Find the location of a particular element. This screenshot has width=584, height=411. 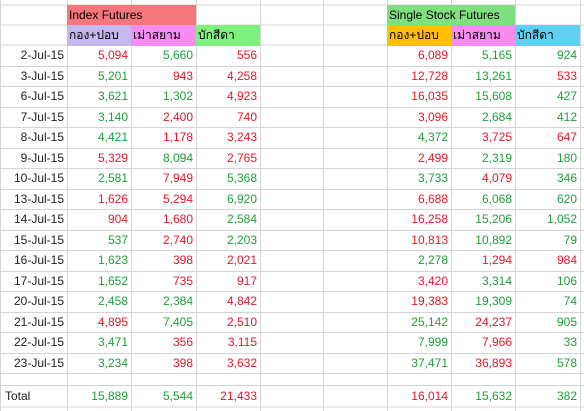

single-value-cell: 620 is located at coordinates (566, 198).